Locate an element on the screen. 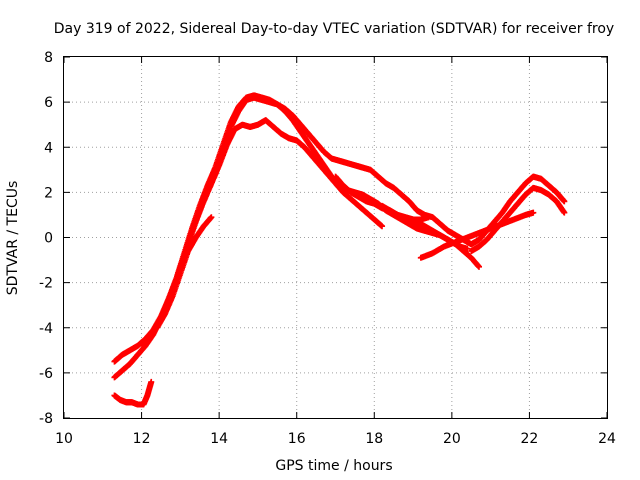 This screenshot has height=480, width=640. y-tick-label: 8 is located at coordinates (48, 58).